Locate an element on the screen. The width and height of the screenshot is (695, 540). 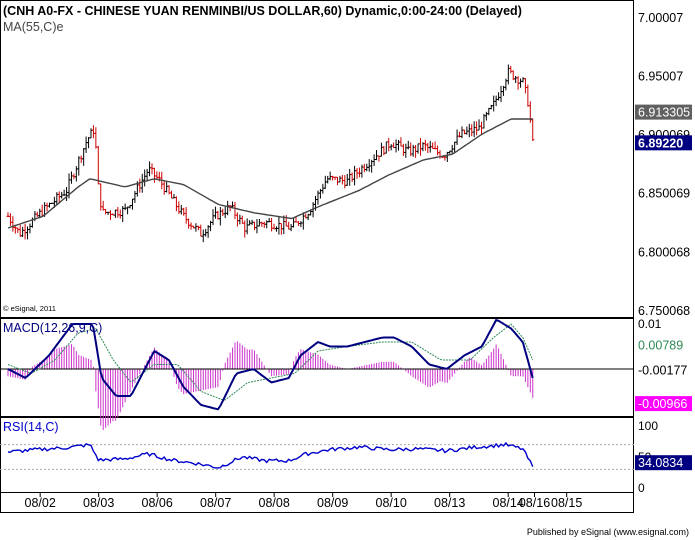
ma-value-box: 6.913305 is located at coordinates (663, 112).